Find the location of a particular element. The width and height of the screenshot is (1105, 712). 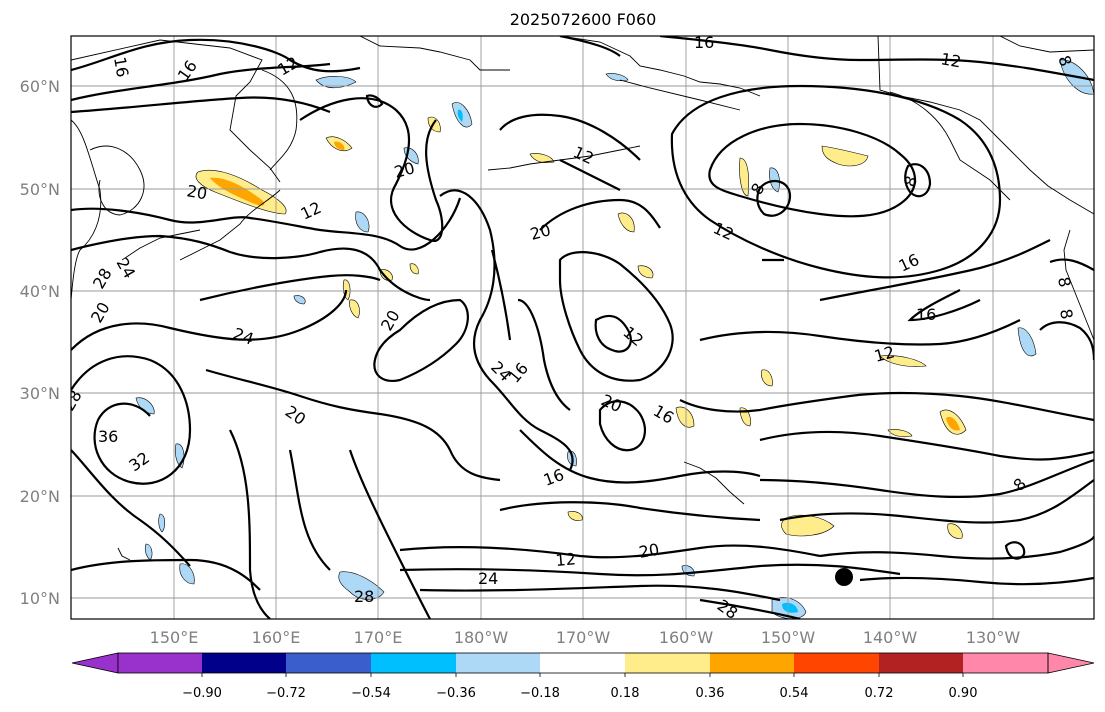

colorbar-tick-label: 0.90 is located at coordinates (963, 693).